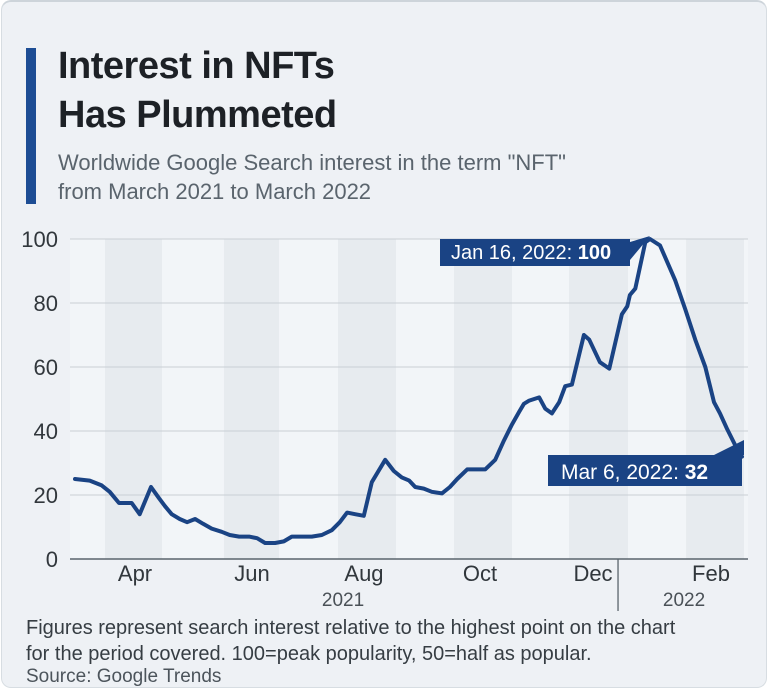 This screenshot has width=768, height=690. What do you see at coordinates (52, 559) in the screenshot?
I see `y-axis-tick-label: 0` at bounding box center [52, 559].